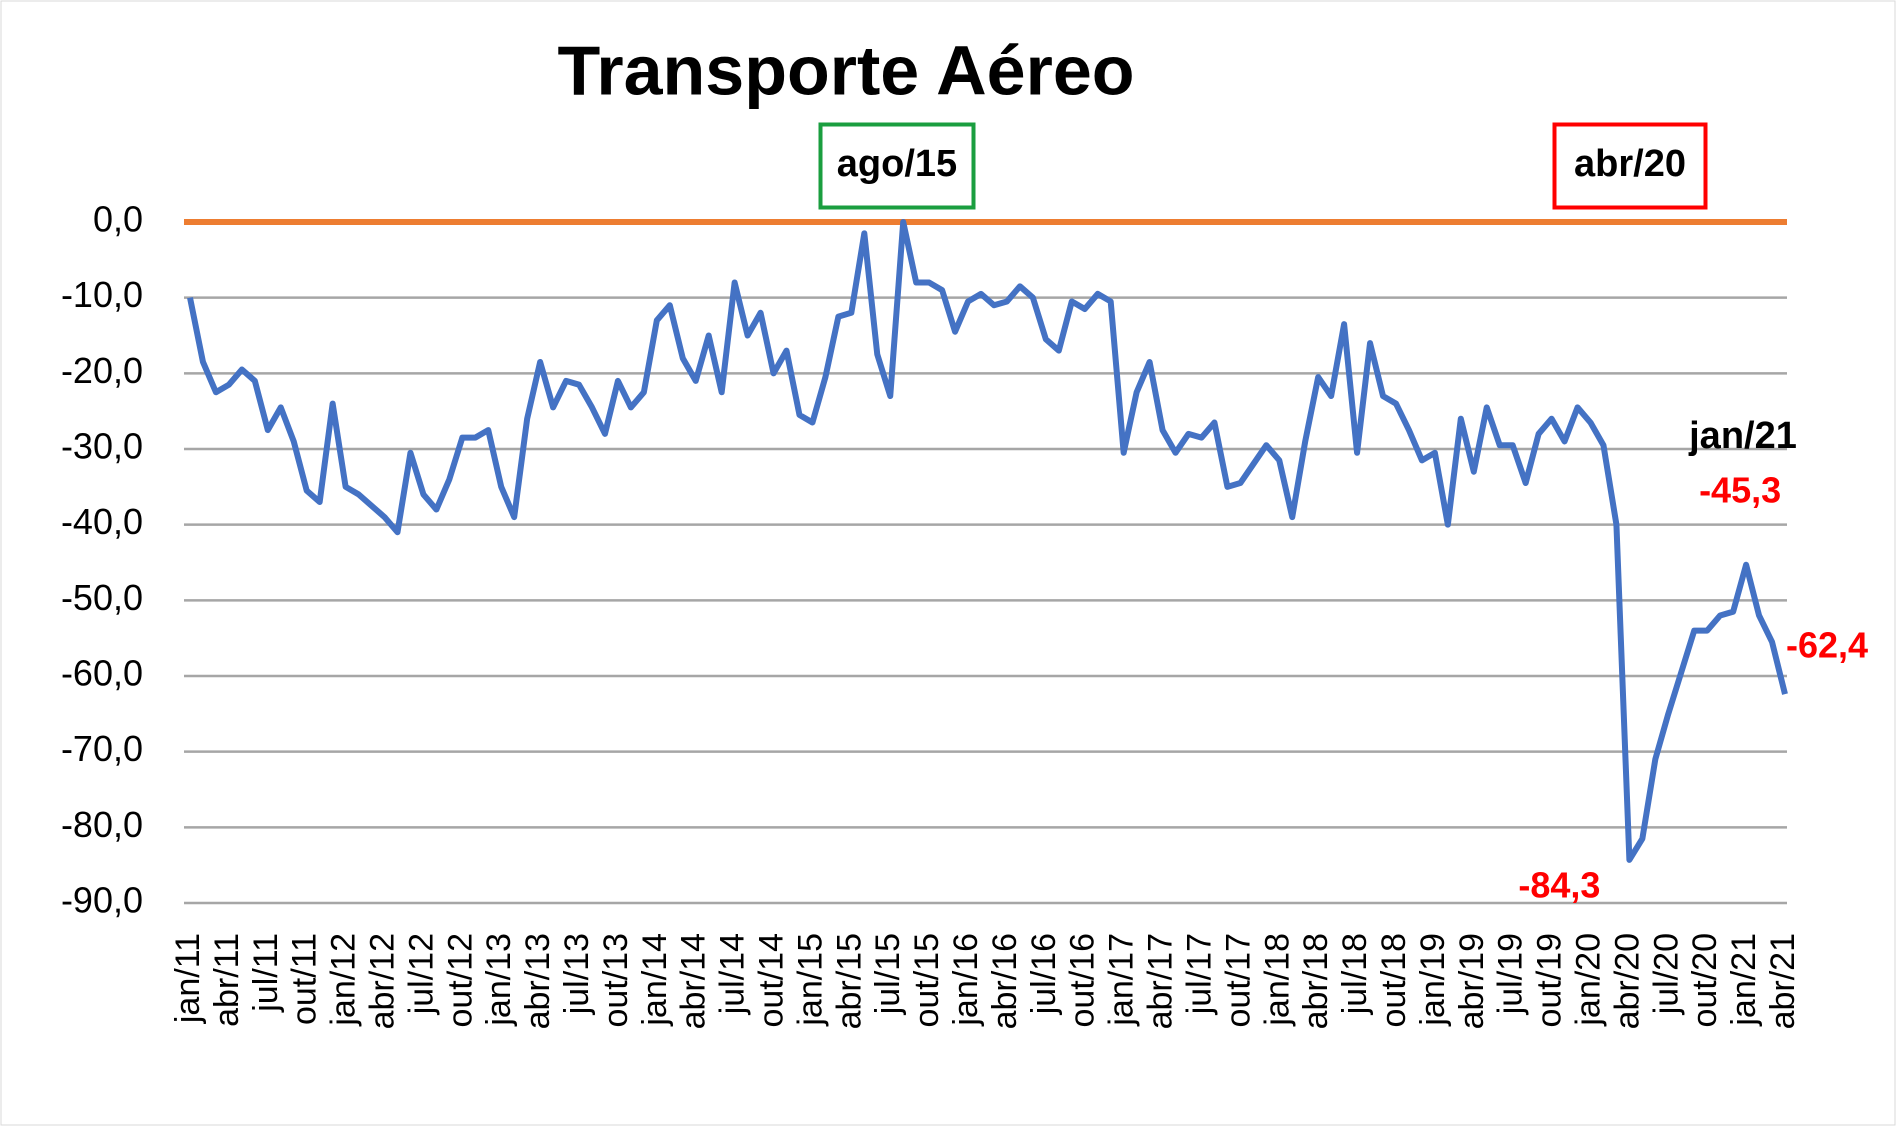 Image resolution: width=1896 pixels, height=1126 pixels. What do you see at coordinates (102, 748) in the screenshot?
I see `y-tick-label: -70,0` at bounding box center [102, 748].